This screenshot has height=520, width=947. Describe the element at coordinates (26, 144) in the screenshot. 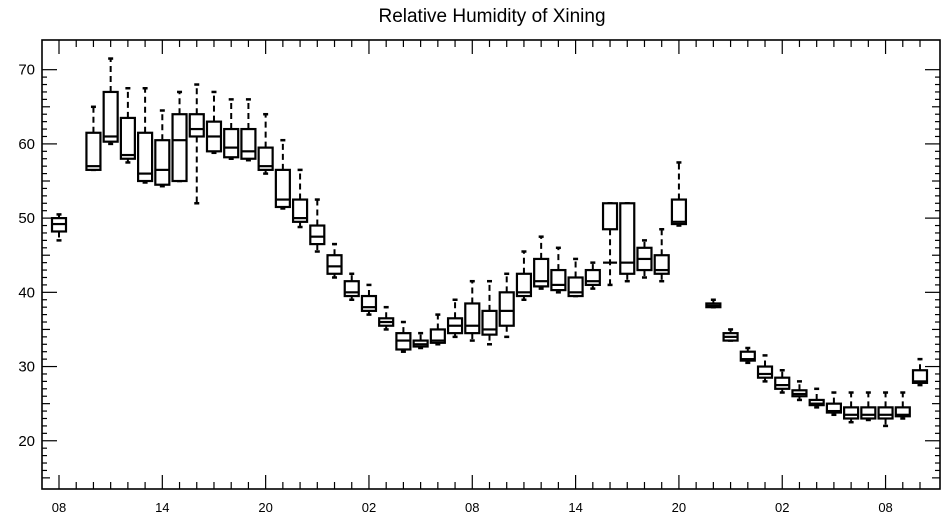

I see `y-tick-label: 60` at that location.